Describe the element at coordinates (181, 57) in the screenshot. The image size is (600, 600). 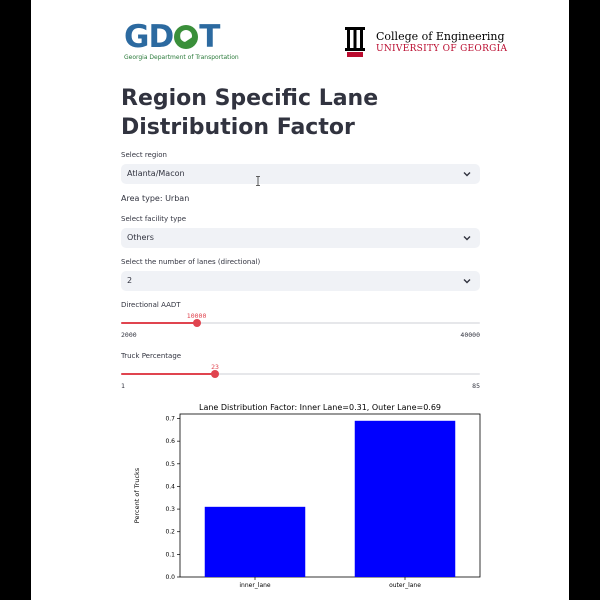
I see `gdot-subtitle: Georgia Department of Transportation` at that location.